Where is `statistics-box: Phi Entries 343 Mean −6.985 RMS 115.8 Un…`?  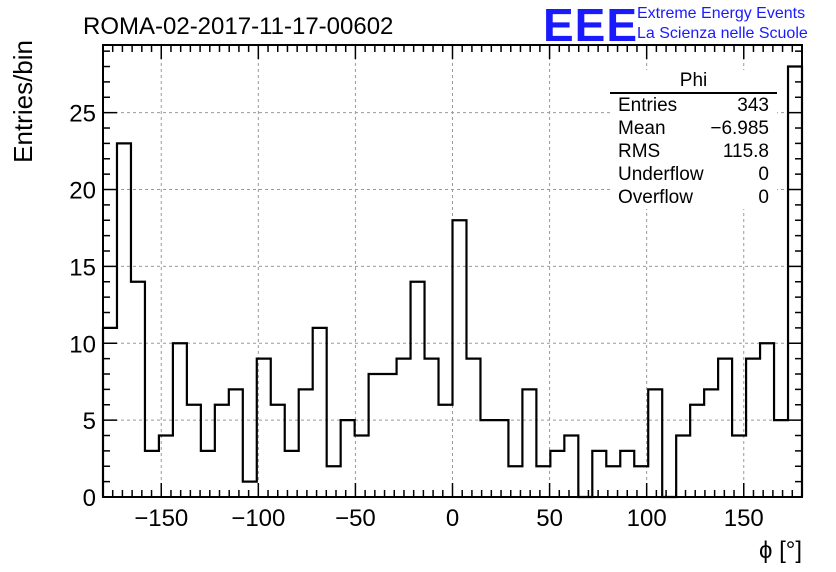 statistics-box: Phi Entries 343 Mean −6.985 RMS 115.8 Un… is located at coordinates (693, 139).